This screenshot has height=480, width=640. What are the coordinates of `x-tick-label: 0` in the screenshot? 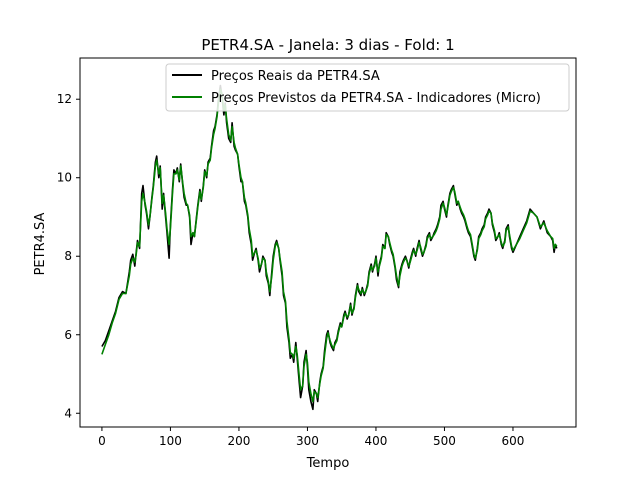 It's located at (102, 441).